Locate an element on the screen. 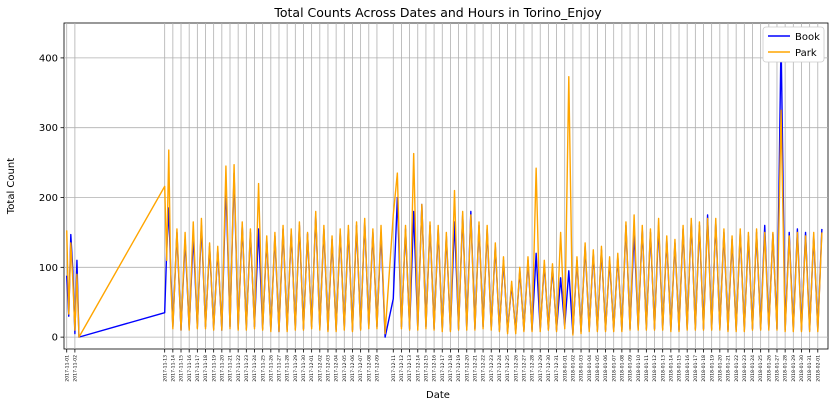 This screenshot has width=835, height=406. x-tick-label: 2017-12-16 is located at coordinates (435, 368).